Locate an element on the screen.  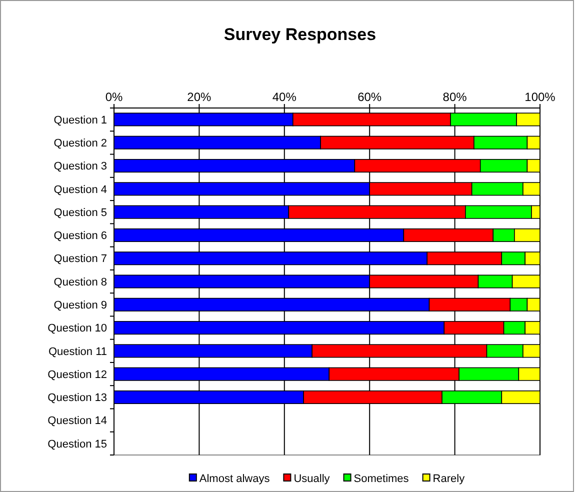
legend-label: Sometimes is located at coordinates (382, 478).